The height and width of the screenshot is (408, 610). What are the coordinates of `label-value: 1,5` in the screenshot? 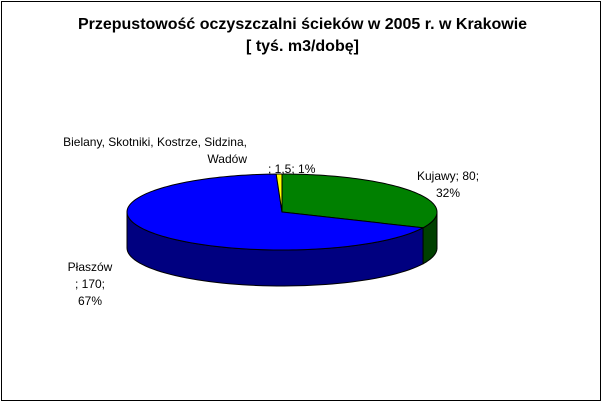 It's located at (283, 169).